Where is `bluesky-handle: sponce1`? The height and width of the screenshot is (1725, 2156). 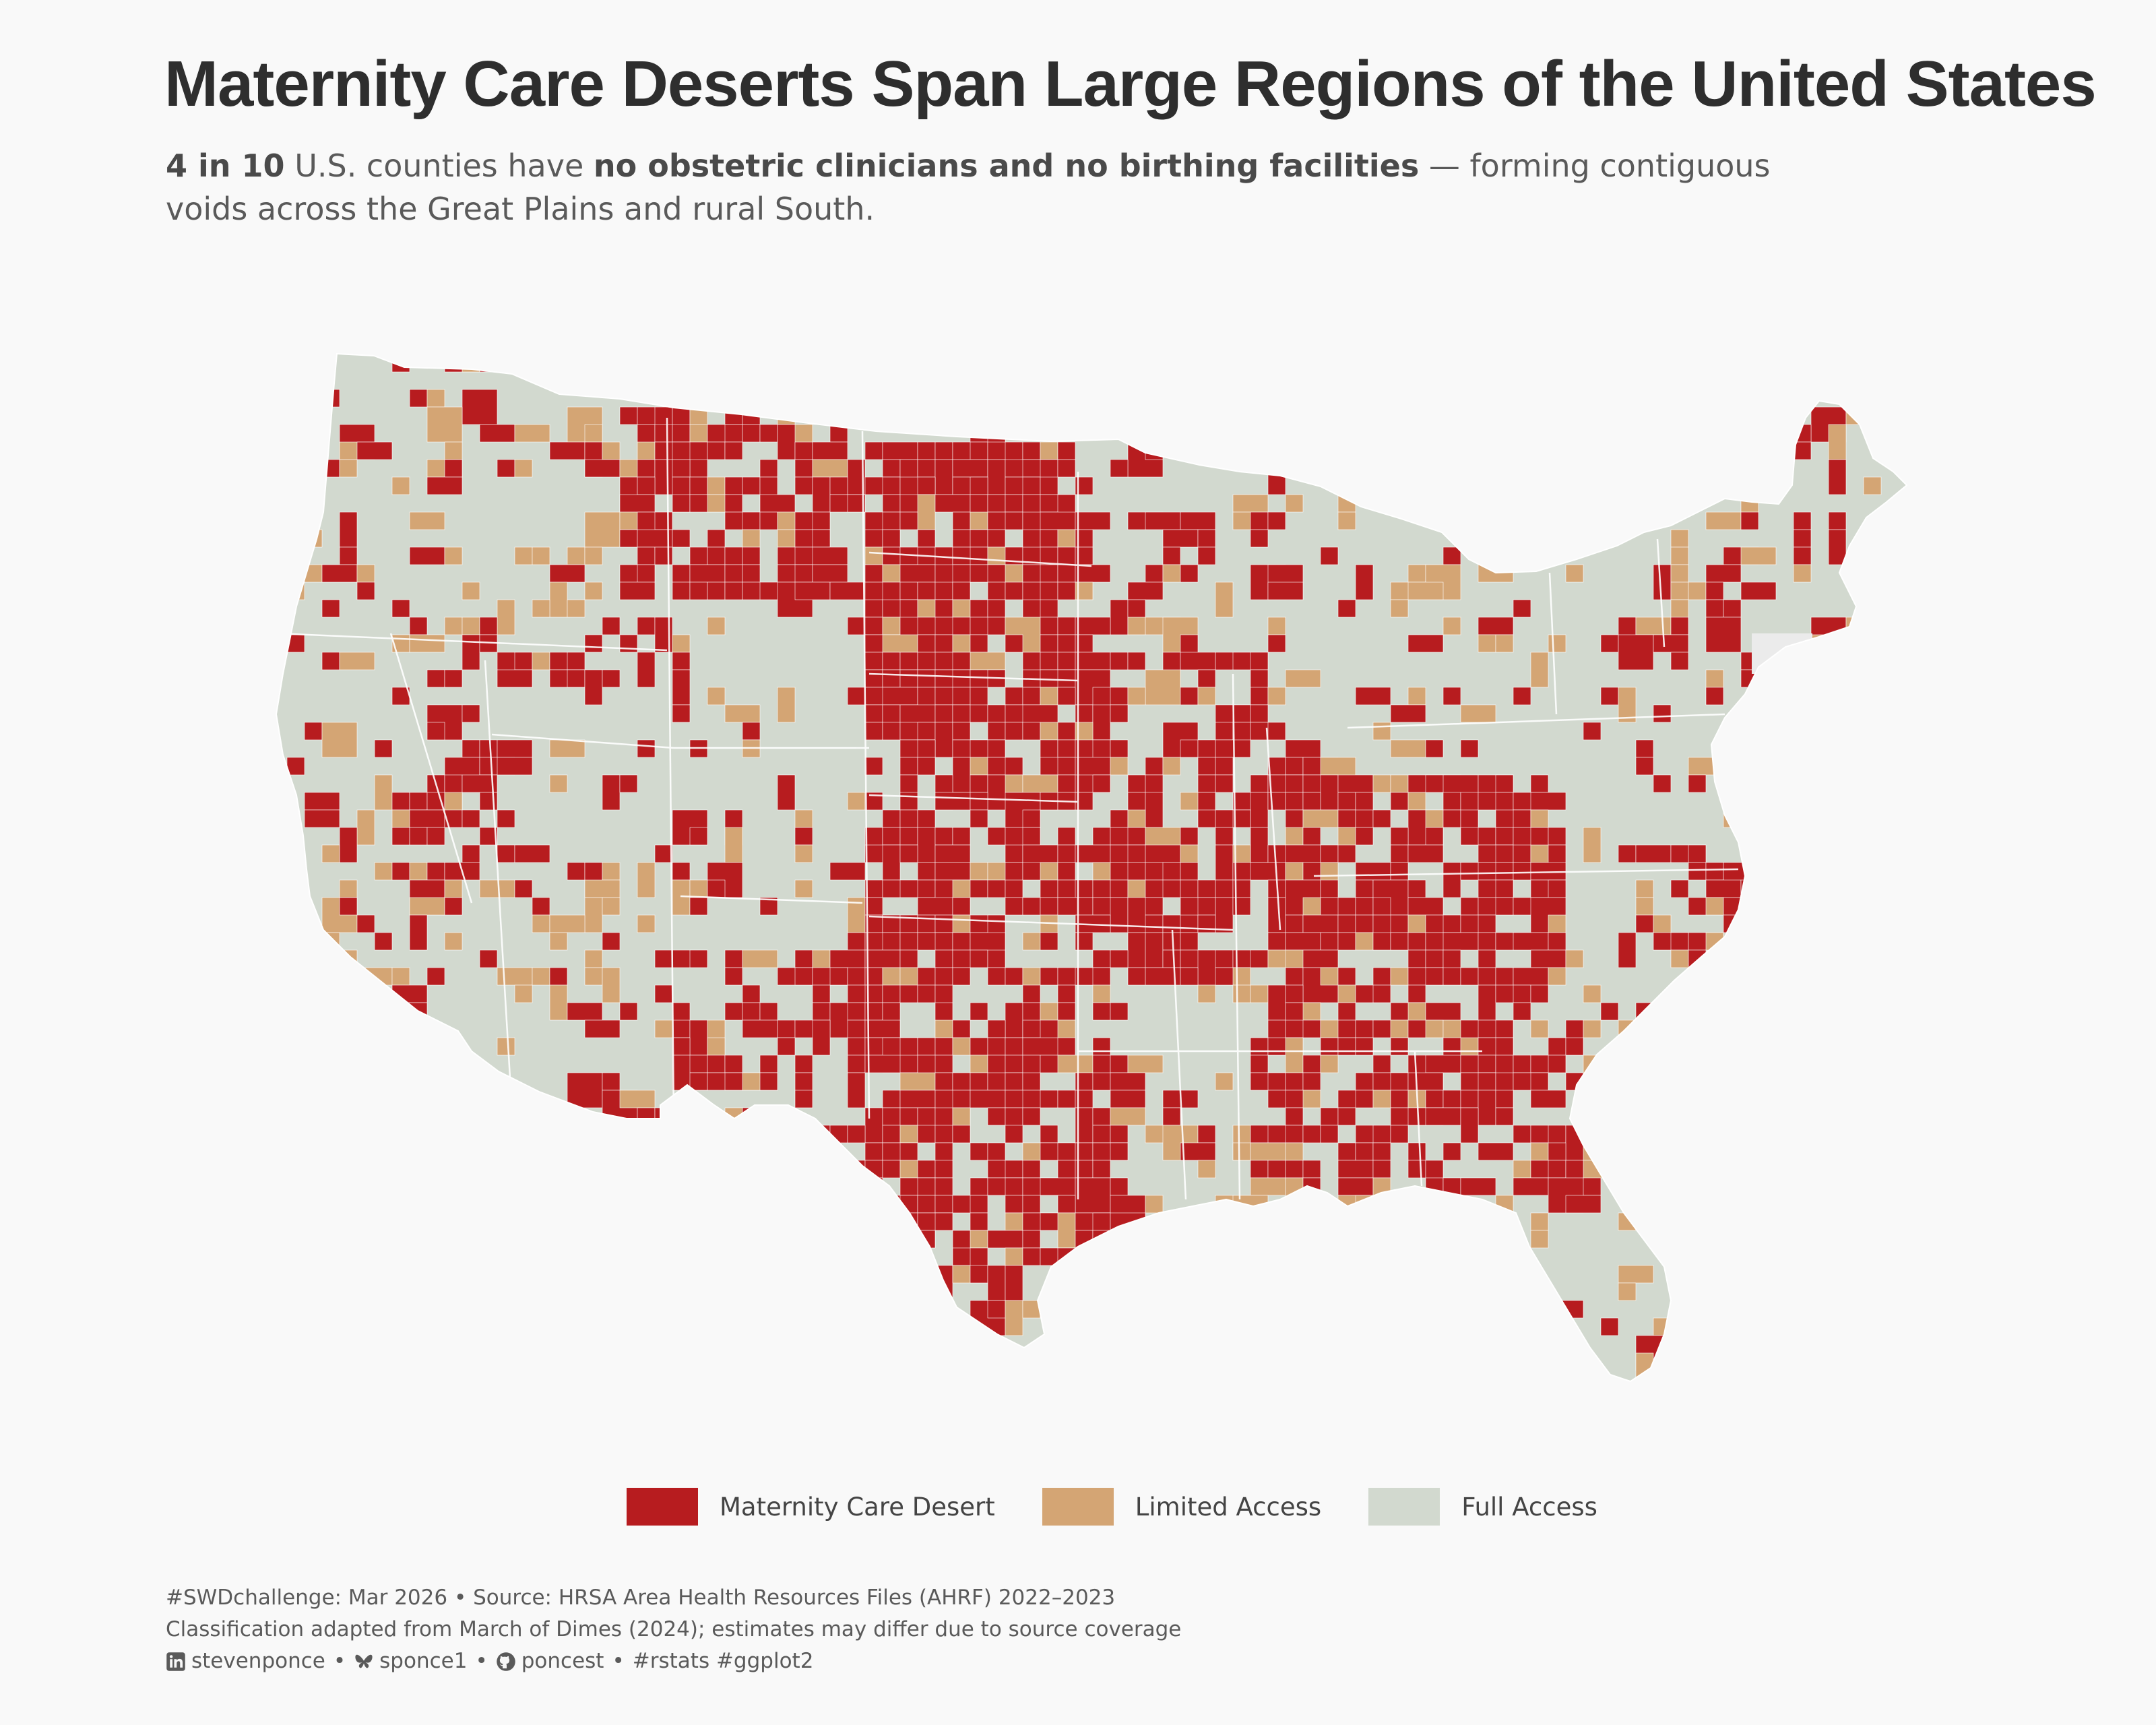 bluesky-handle: sponce1 is located at coordinates (423, 1661).